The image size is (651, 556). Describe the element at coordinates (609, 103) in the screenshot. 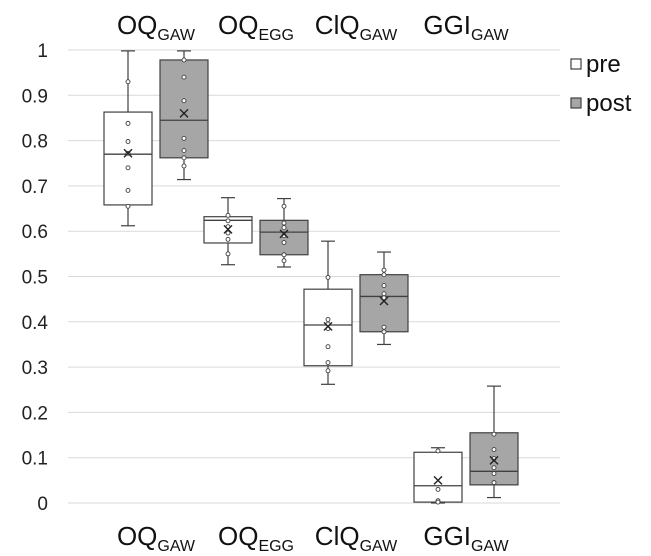

I see `legend-label-post: post` at that location.